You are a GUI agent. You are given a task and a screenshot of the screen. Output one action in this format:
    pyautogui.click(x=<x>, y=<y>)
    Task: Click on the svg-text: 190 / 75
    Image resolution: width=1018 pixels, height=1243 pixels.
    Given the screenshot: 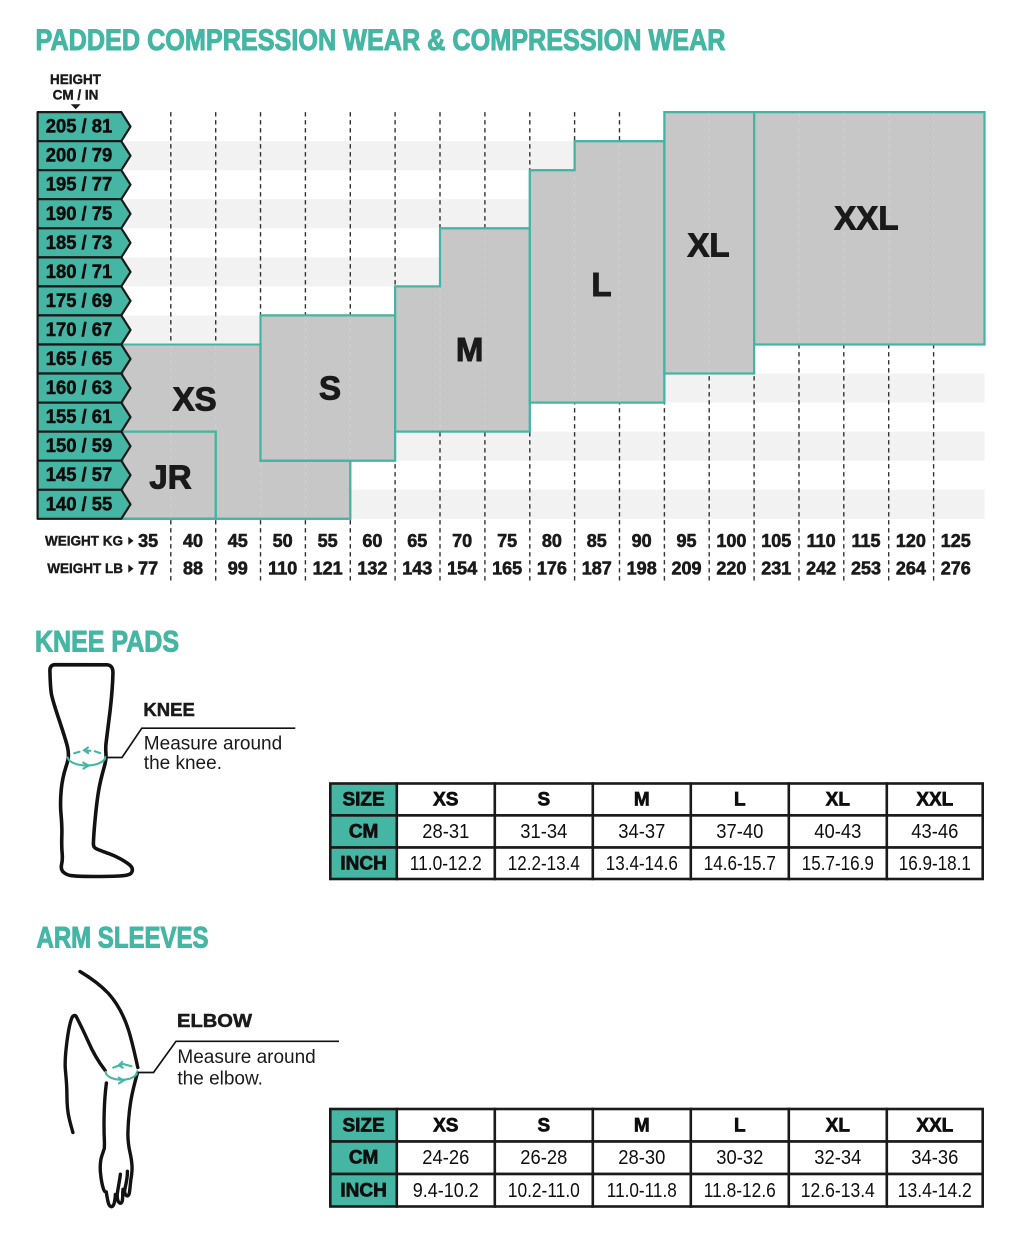 What is the action you would take?
    pyautogui.click(x=79, y=214)
    